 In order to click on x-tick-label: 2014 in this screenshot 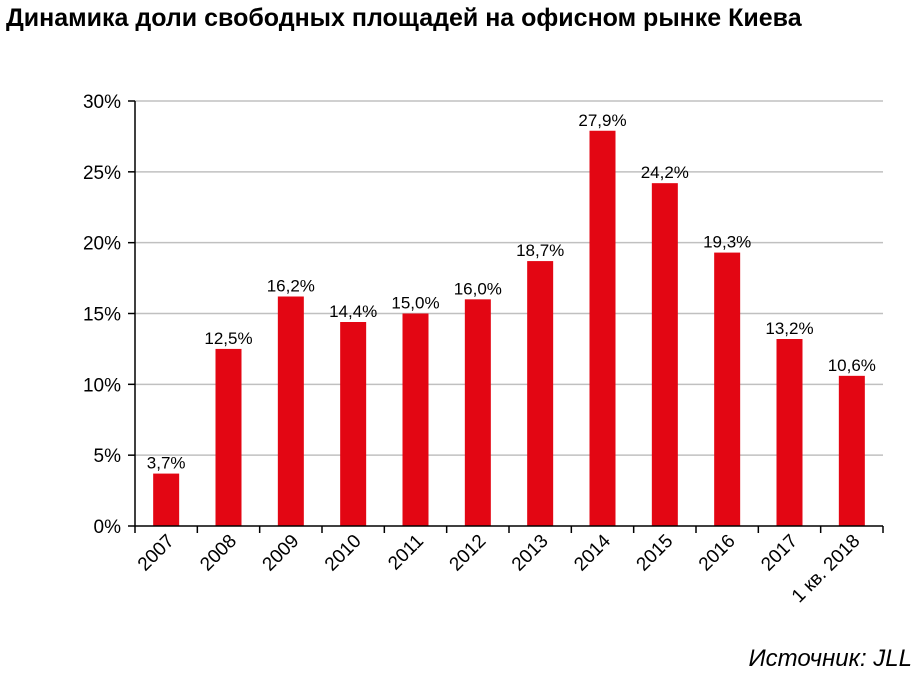, I will do `click(592, 552)`.